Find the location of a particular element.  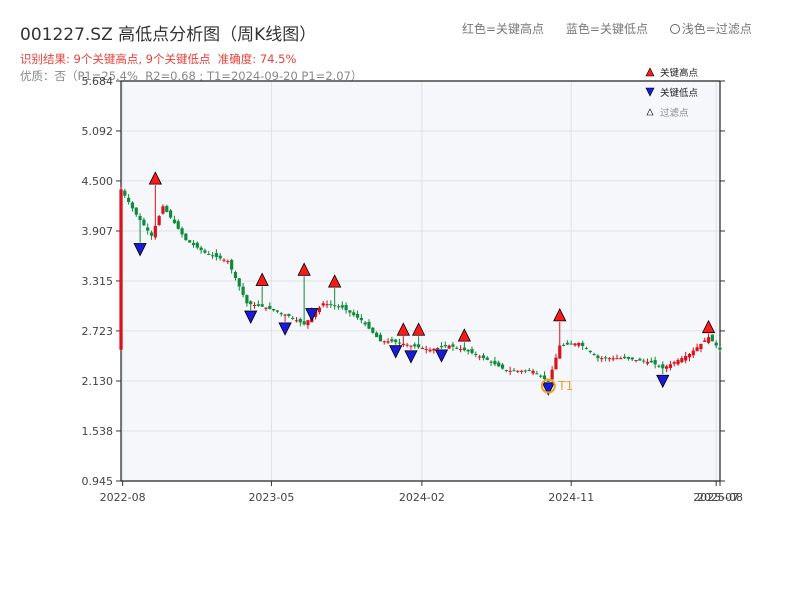

legend-low-label: 关键低点 is located at coordinates (679, 93).